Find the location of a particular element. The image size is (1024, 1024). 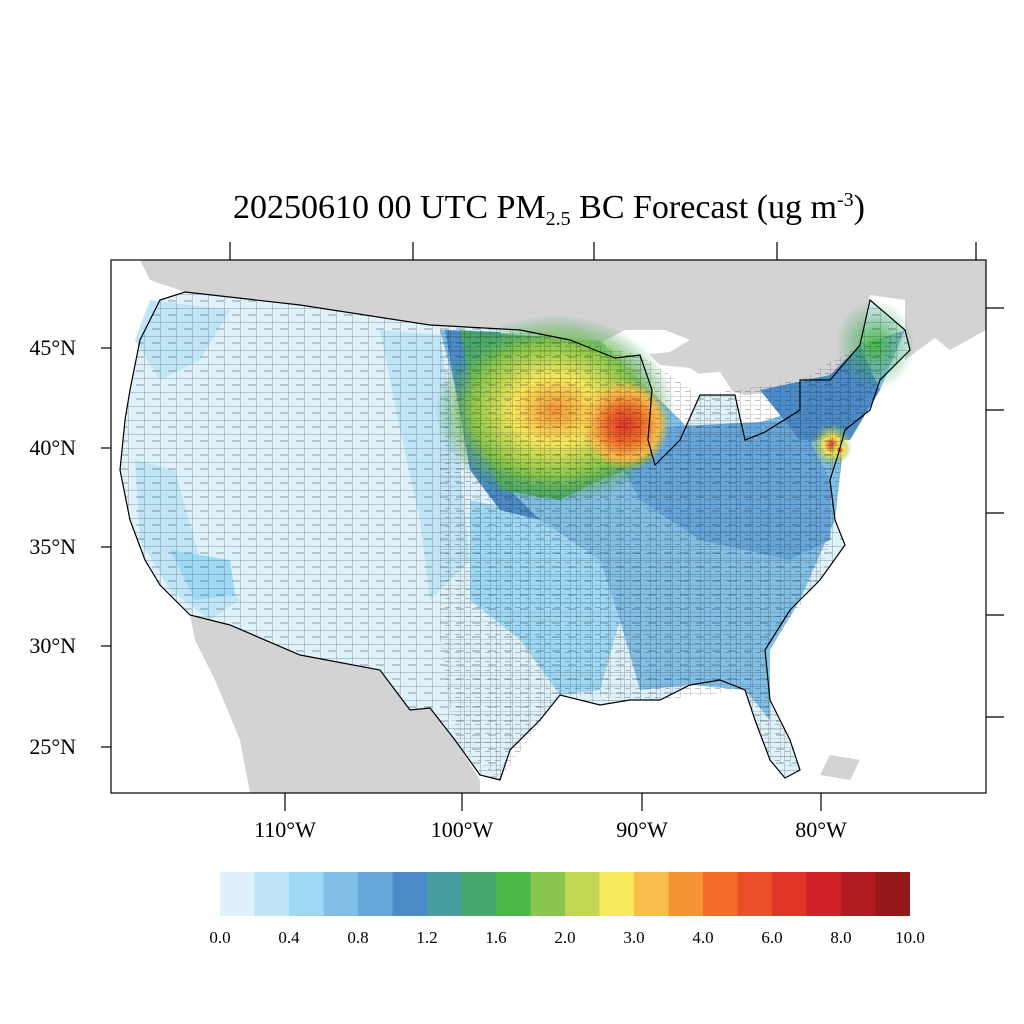

lat-label-45: 45°N is located at coordinates (52, 347).